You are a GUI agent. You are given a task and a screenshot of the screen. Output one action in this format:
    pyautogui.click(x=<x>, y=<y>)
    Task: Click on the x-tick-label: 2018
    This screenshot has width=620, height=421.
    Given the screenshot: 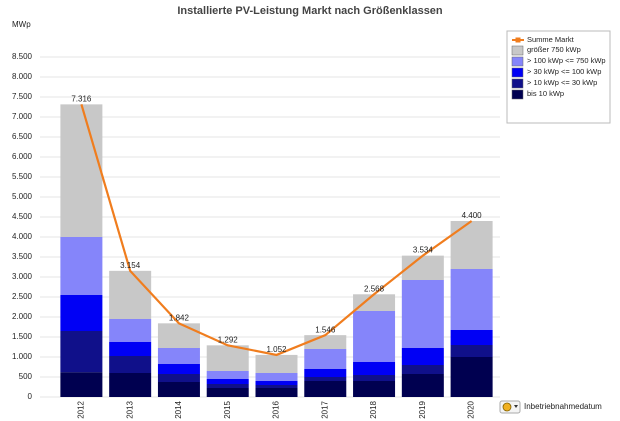 What is the action you would take?
    pyautogui.click(x=373, y=409)
    